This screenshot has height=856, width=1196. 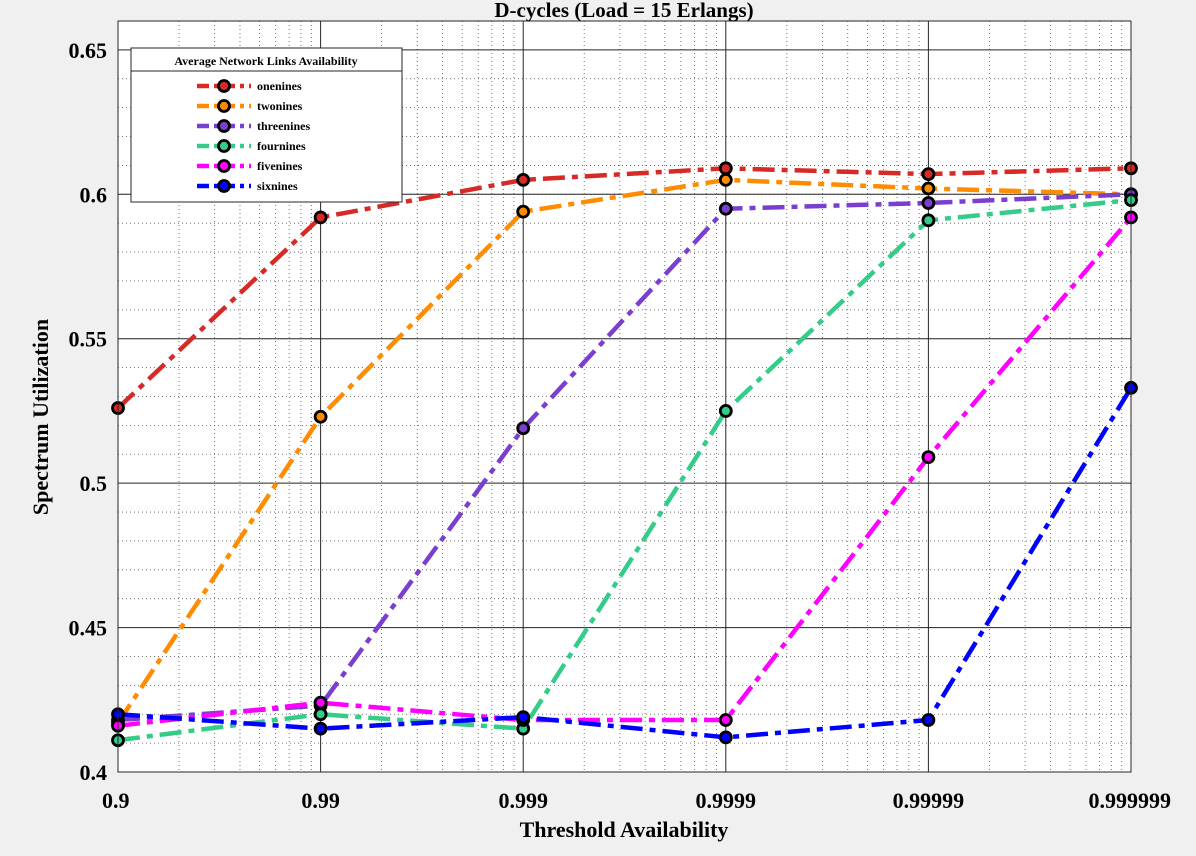 What do you see at coordinates (40, 417) in the screenshot?
I see `y-axis-label: Spectrum Utilization` at bounding box center [40, 417].